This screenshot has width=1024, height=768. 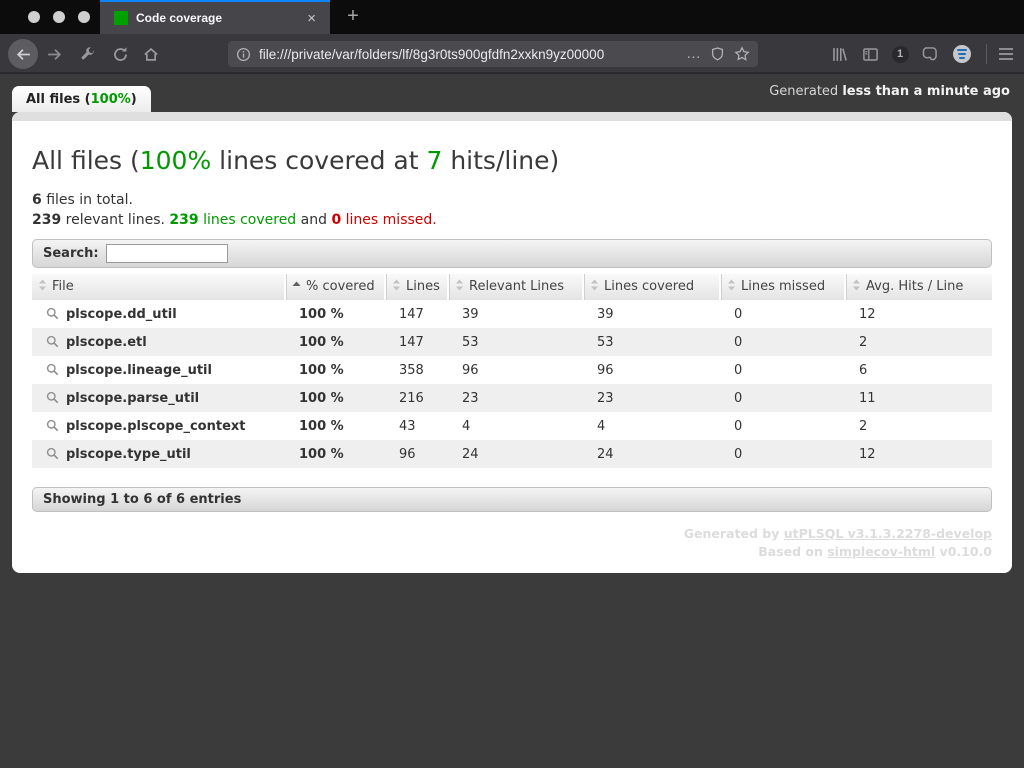 I want to click on browser-tab: Code coverage ×, so click(x=215, y=17).